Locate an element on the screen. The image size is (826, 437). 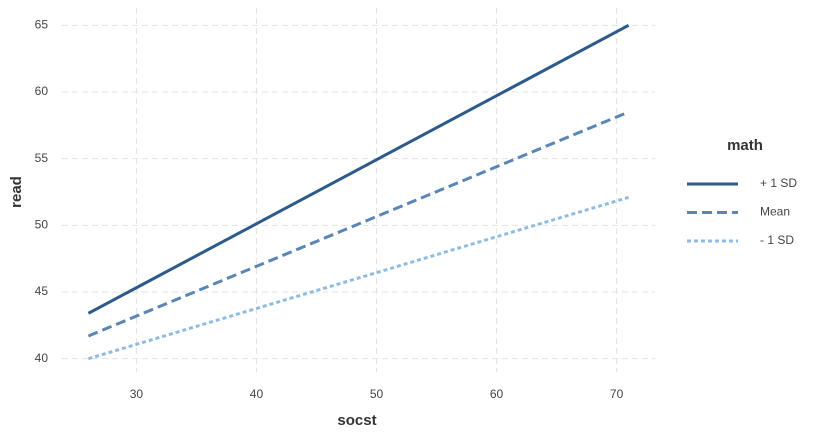
y-tick-label: 45 is located at coordinates (42, 291).